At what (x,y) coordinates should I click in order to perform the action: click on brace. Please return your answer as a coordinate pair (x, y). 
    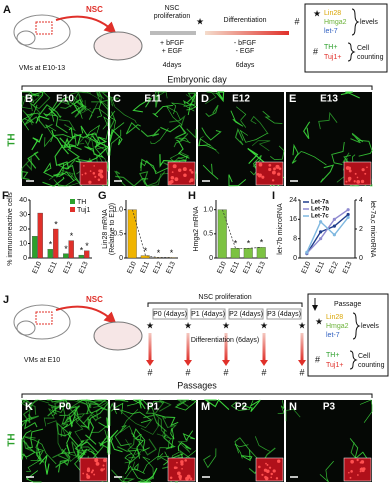
    Looking at the image, I should click on (355, 22).